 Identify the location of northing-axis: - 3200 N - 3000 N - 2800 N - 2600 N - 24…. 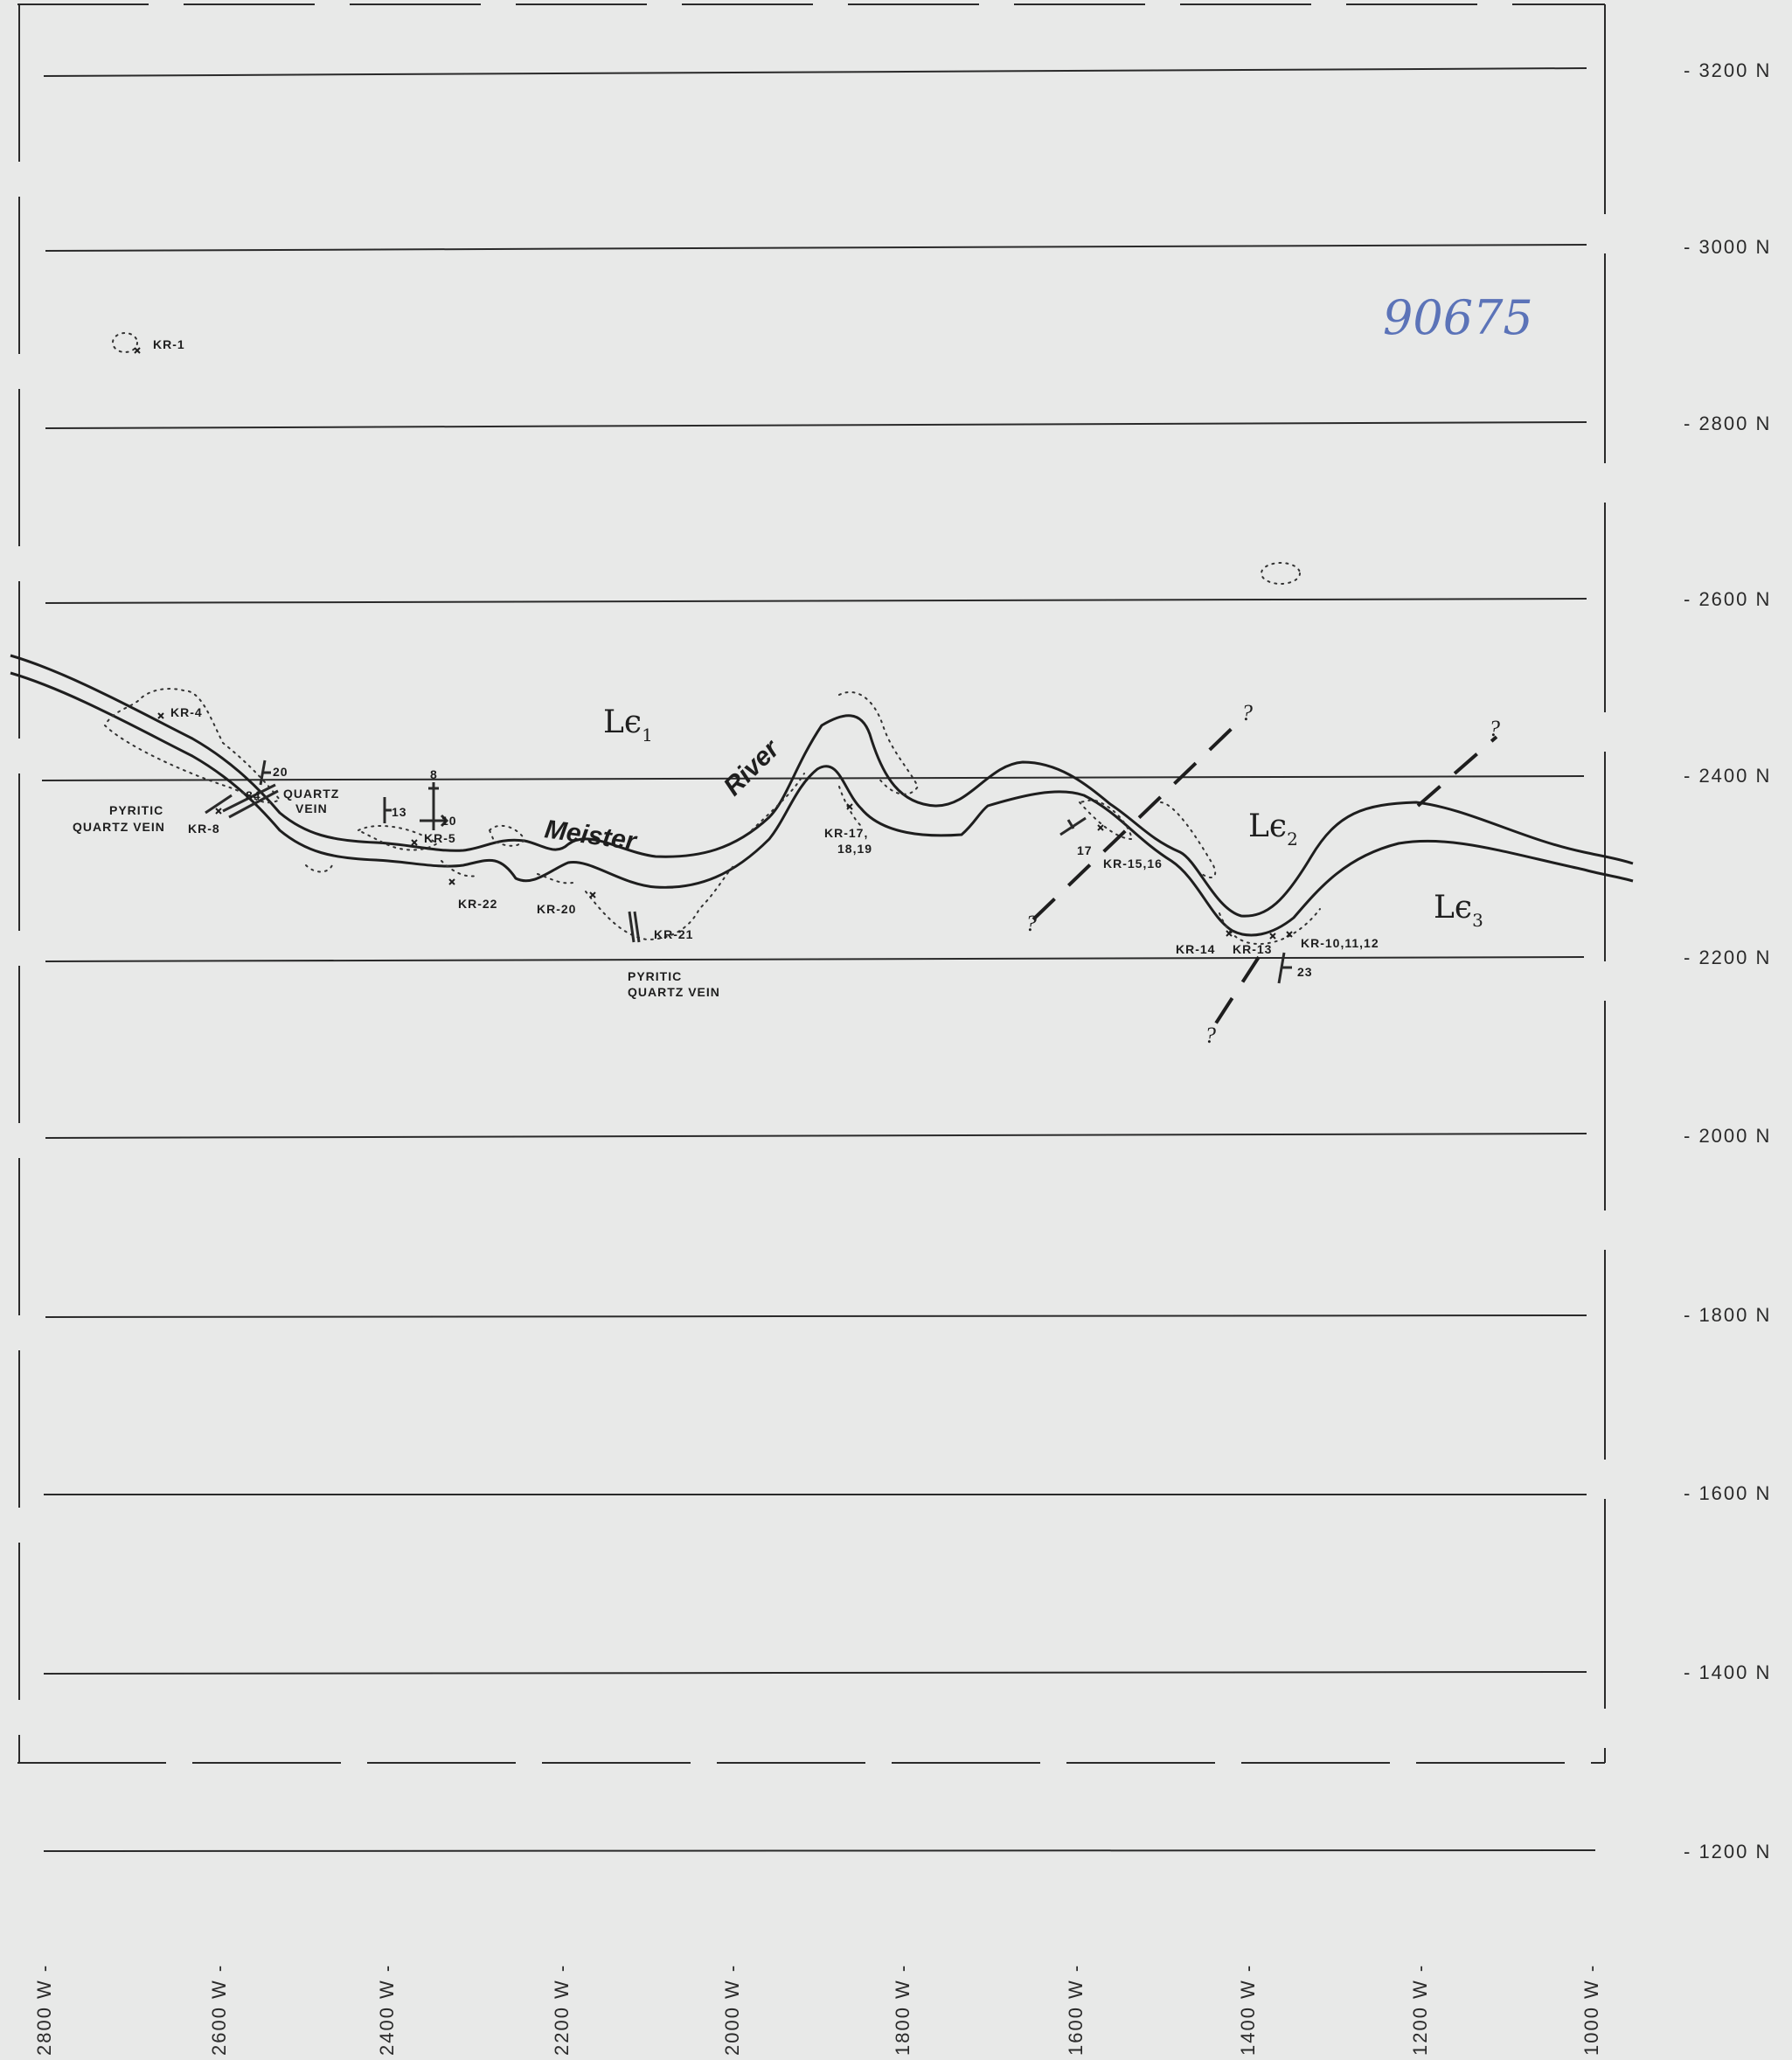
(1727, 961).